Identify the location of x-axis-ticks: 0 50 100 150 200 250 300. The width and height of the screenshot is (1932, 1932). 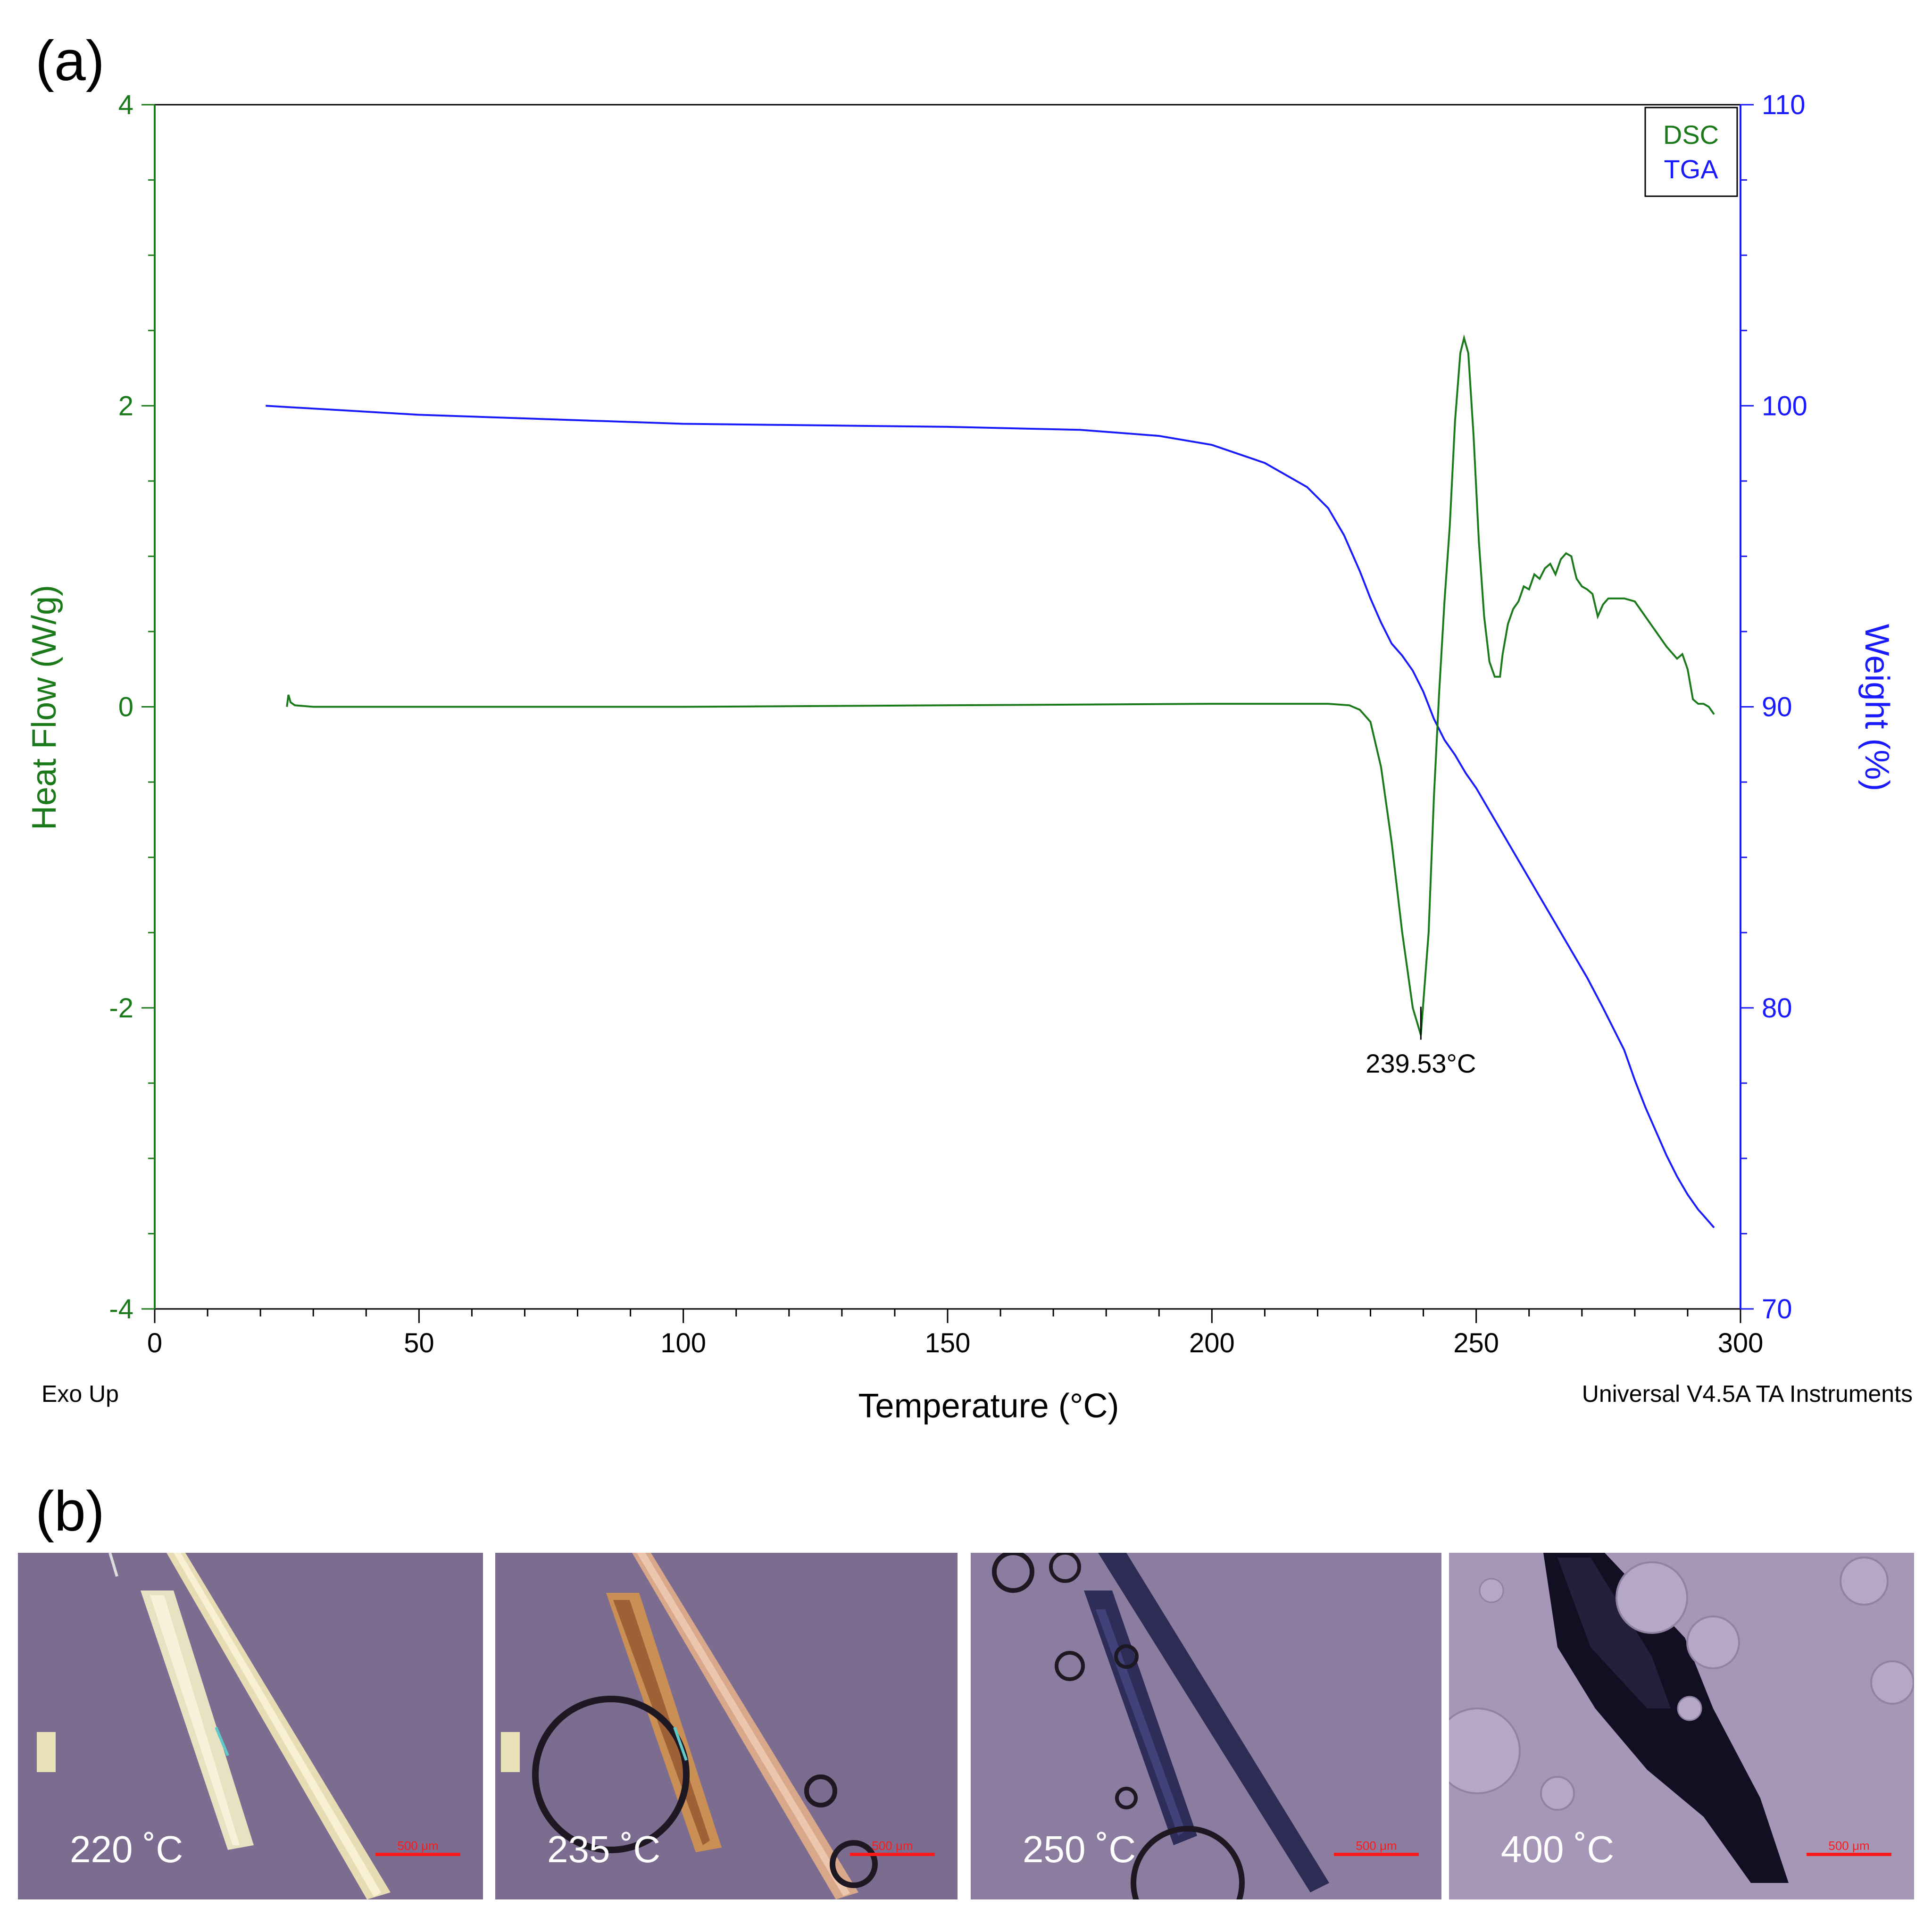
(956, 1334).